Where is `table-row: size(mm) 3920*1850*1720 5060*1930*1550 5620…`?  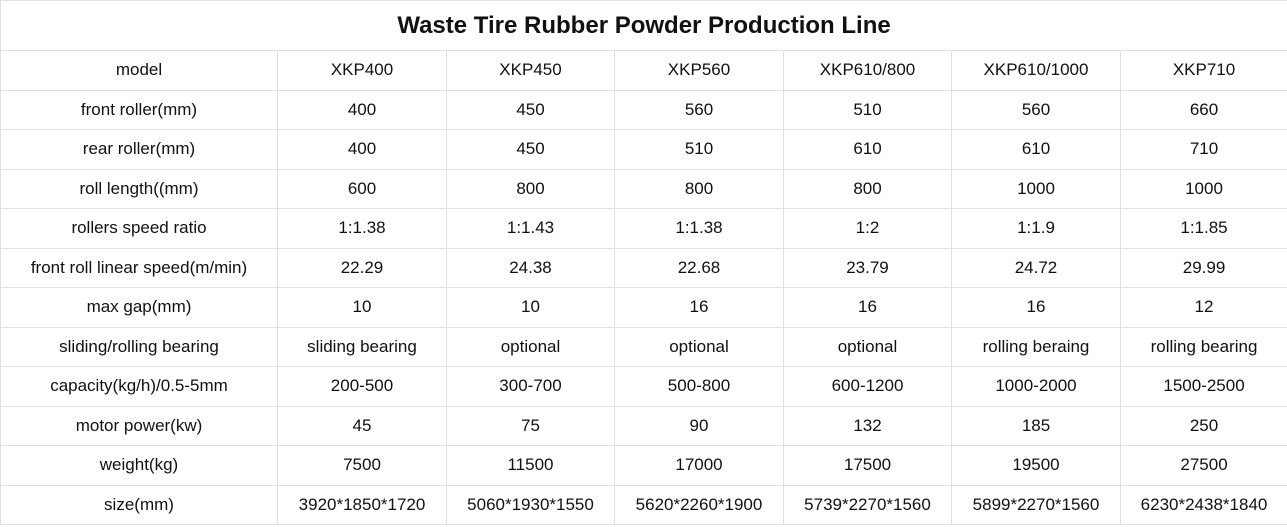 table-row: size(mm) 3920*1850*1720 5060*1930*1550 5620… is located at coordinates (643, 504).